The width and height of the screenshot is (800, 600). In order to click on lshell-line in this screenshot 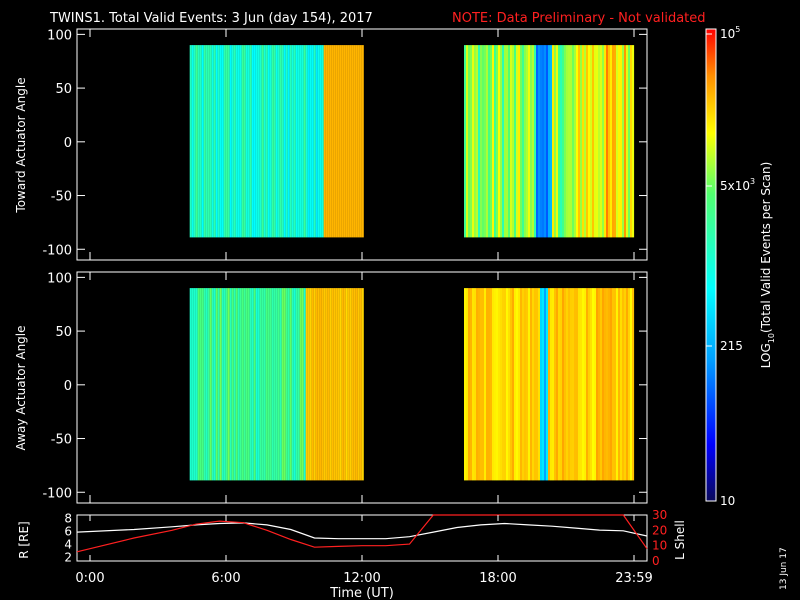, I will do `click(362, 533)`.